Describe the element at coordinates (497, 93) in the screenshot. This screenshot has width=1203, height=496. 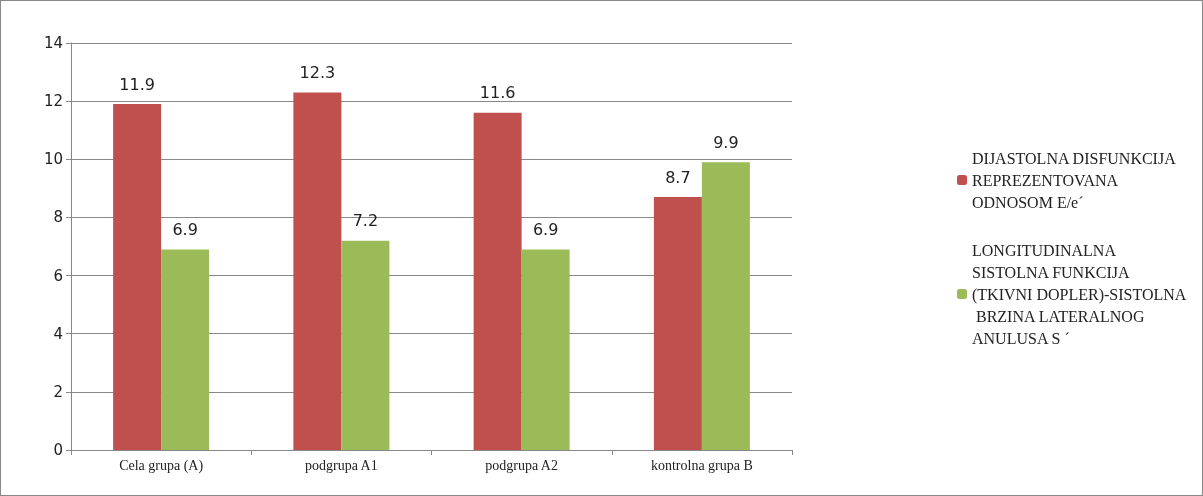
I see `data-label: 11.6` at that location.